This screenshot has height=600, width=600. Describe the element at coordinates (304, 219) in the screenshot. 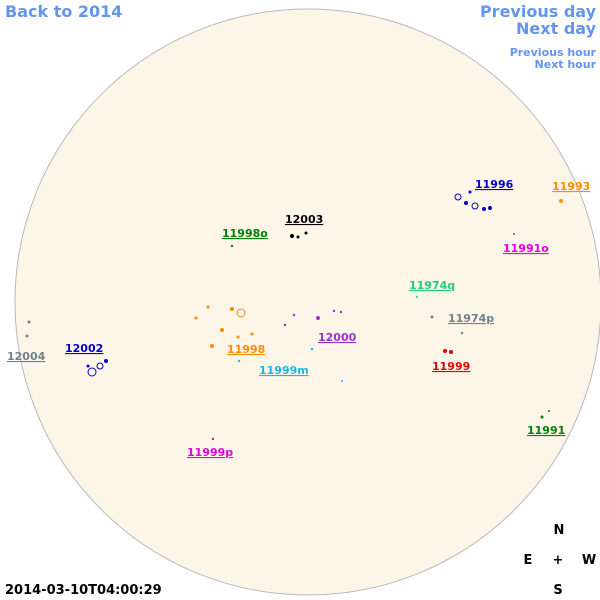

I see `region-label: 12003` at that location.